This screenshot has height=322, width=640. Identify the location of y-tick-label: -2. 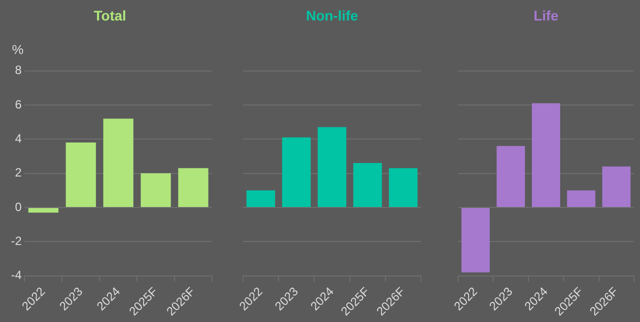
(16, 241).